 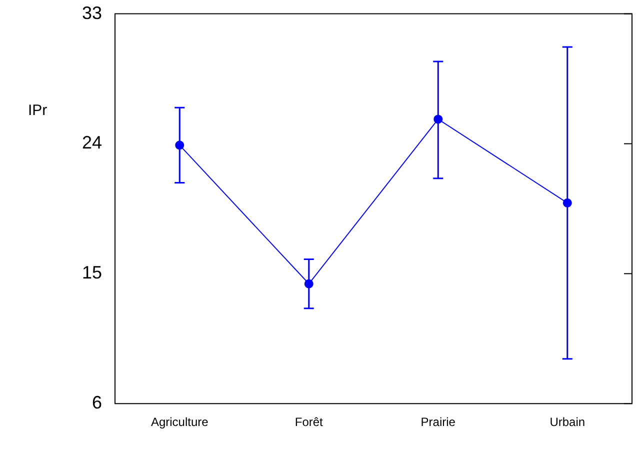 I want to click on y-tick-label: 24, so click(x=92, y=142).